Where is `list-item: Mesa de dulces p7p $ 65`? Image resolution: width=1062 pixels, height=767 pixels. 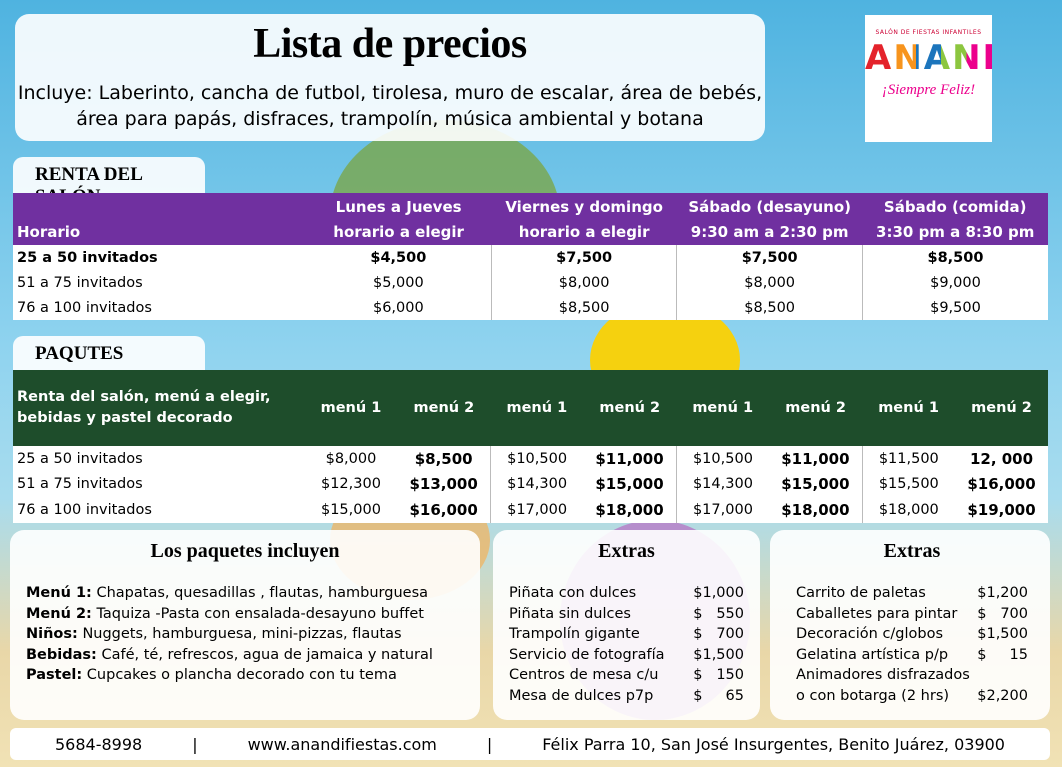 list-item: Mesa de dulces p7p $ 65 is located at coordinates (626, 696).